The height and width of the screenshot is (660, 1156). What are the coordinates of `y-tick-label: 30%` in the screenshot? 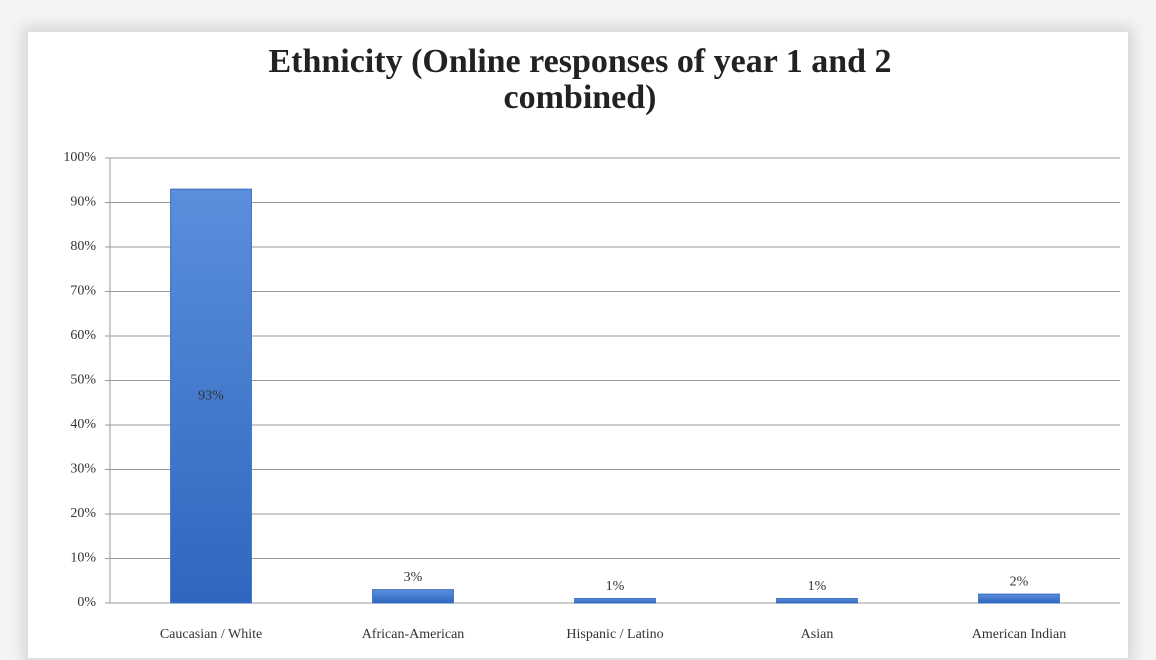 It's located at (83, 469).